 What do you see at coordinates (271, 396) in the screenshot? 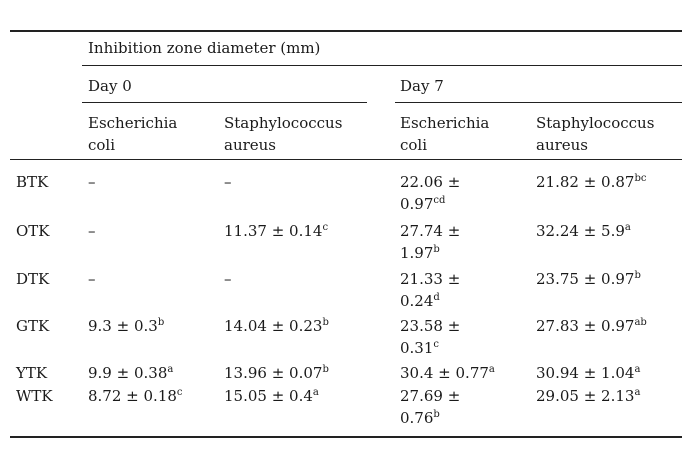
I see `table-cell: 15.05 ± 0.4a` at bounding box center [271, 396].